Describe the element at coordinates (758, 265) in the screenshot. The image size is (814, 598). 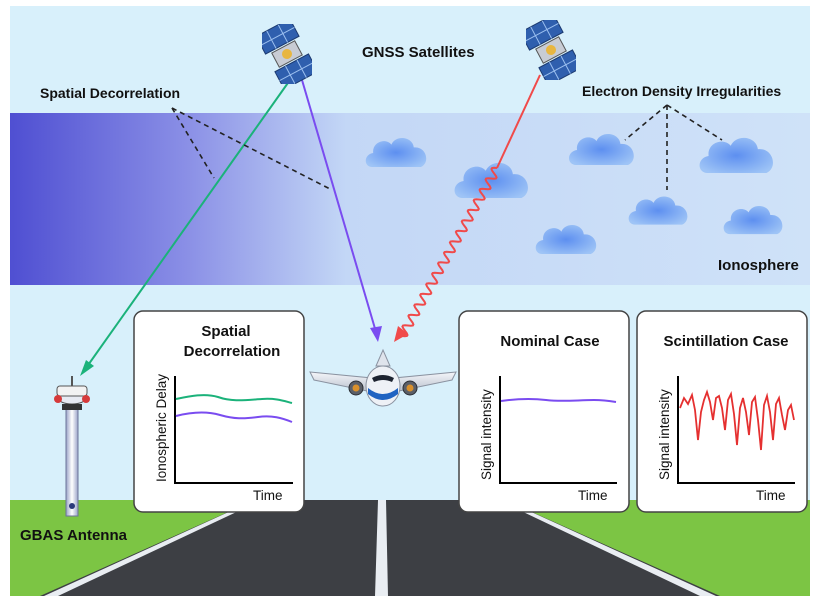
I see `ionosphere-label: Ionosphere` at that location.